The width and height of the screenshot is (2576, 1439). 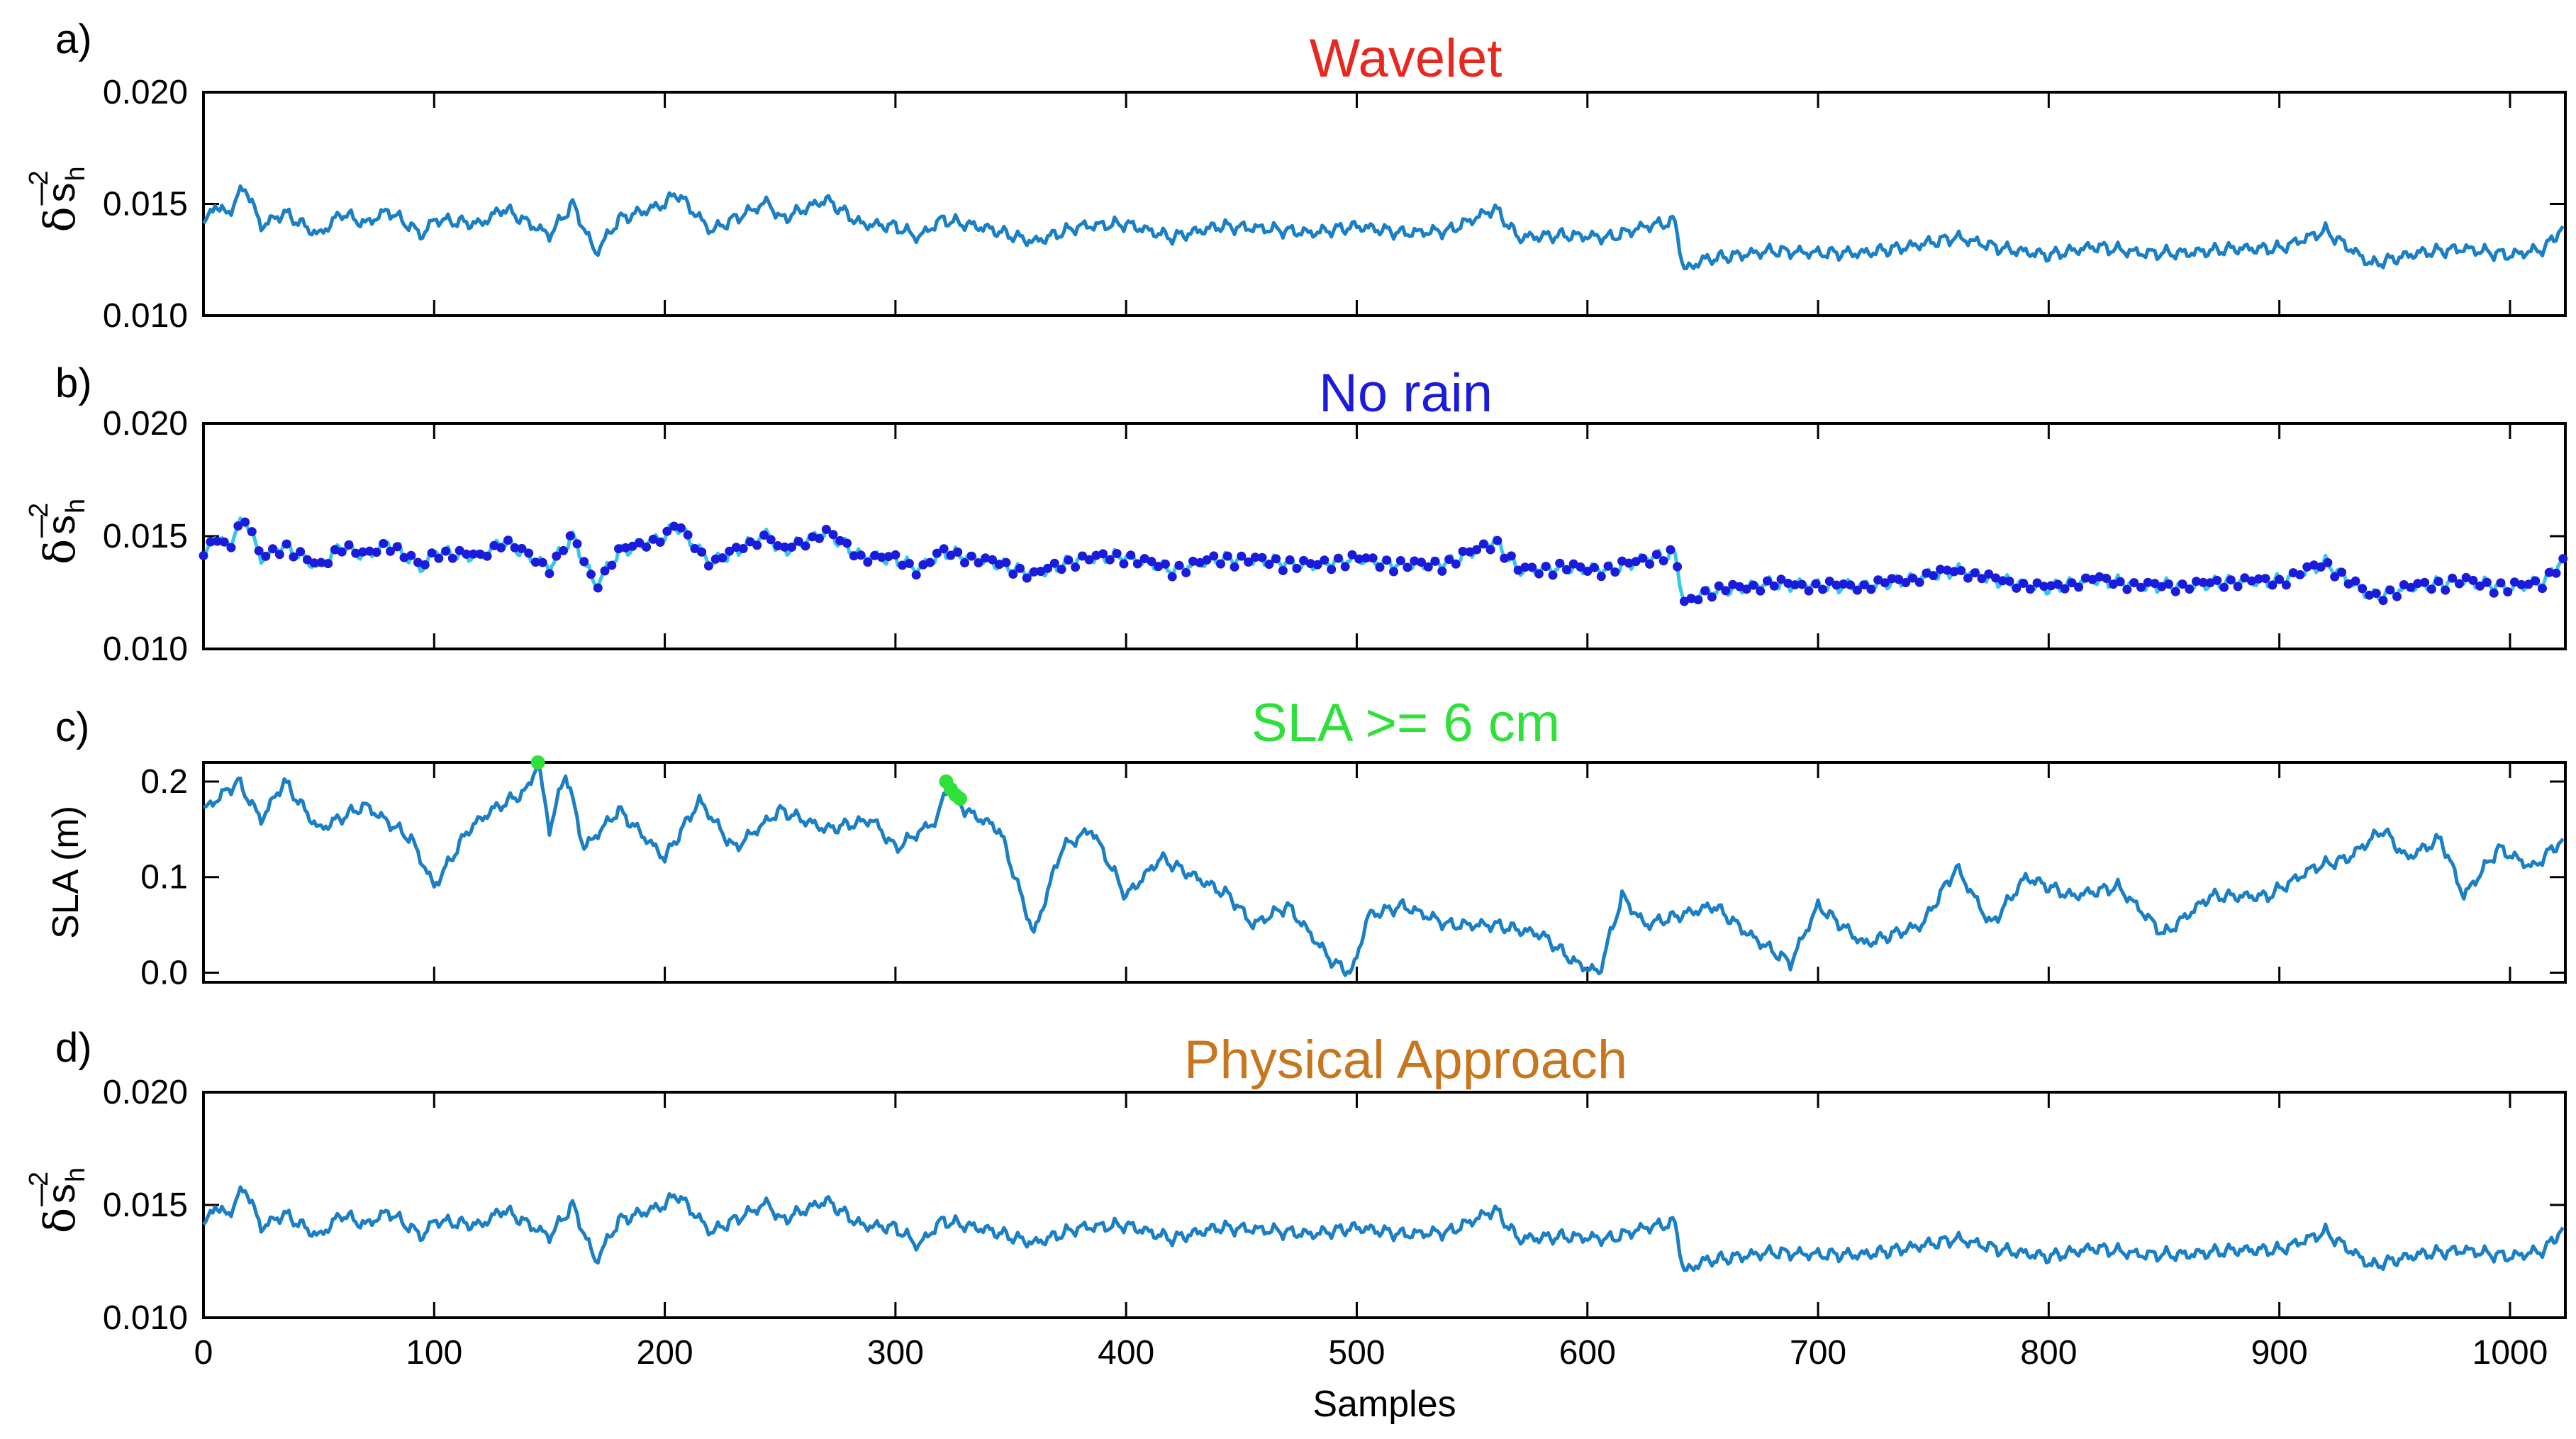 I want to click on plot-frame, so click(x=1384, y=1205).